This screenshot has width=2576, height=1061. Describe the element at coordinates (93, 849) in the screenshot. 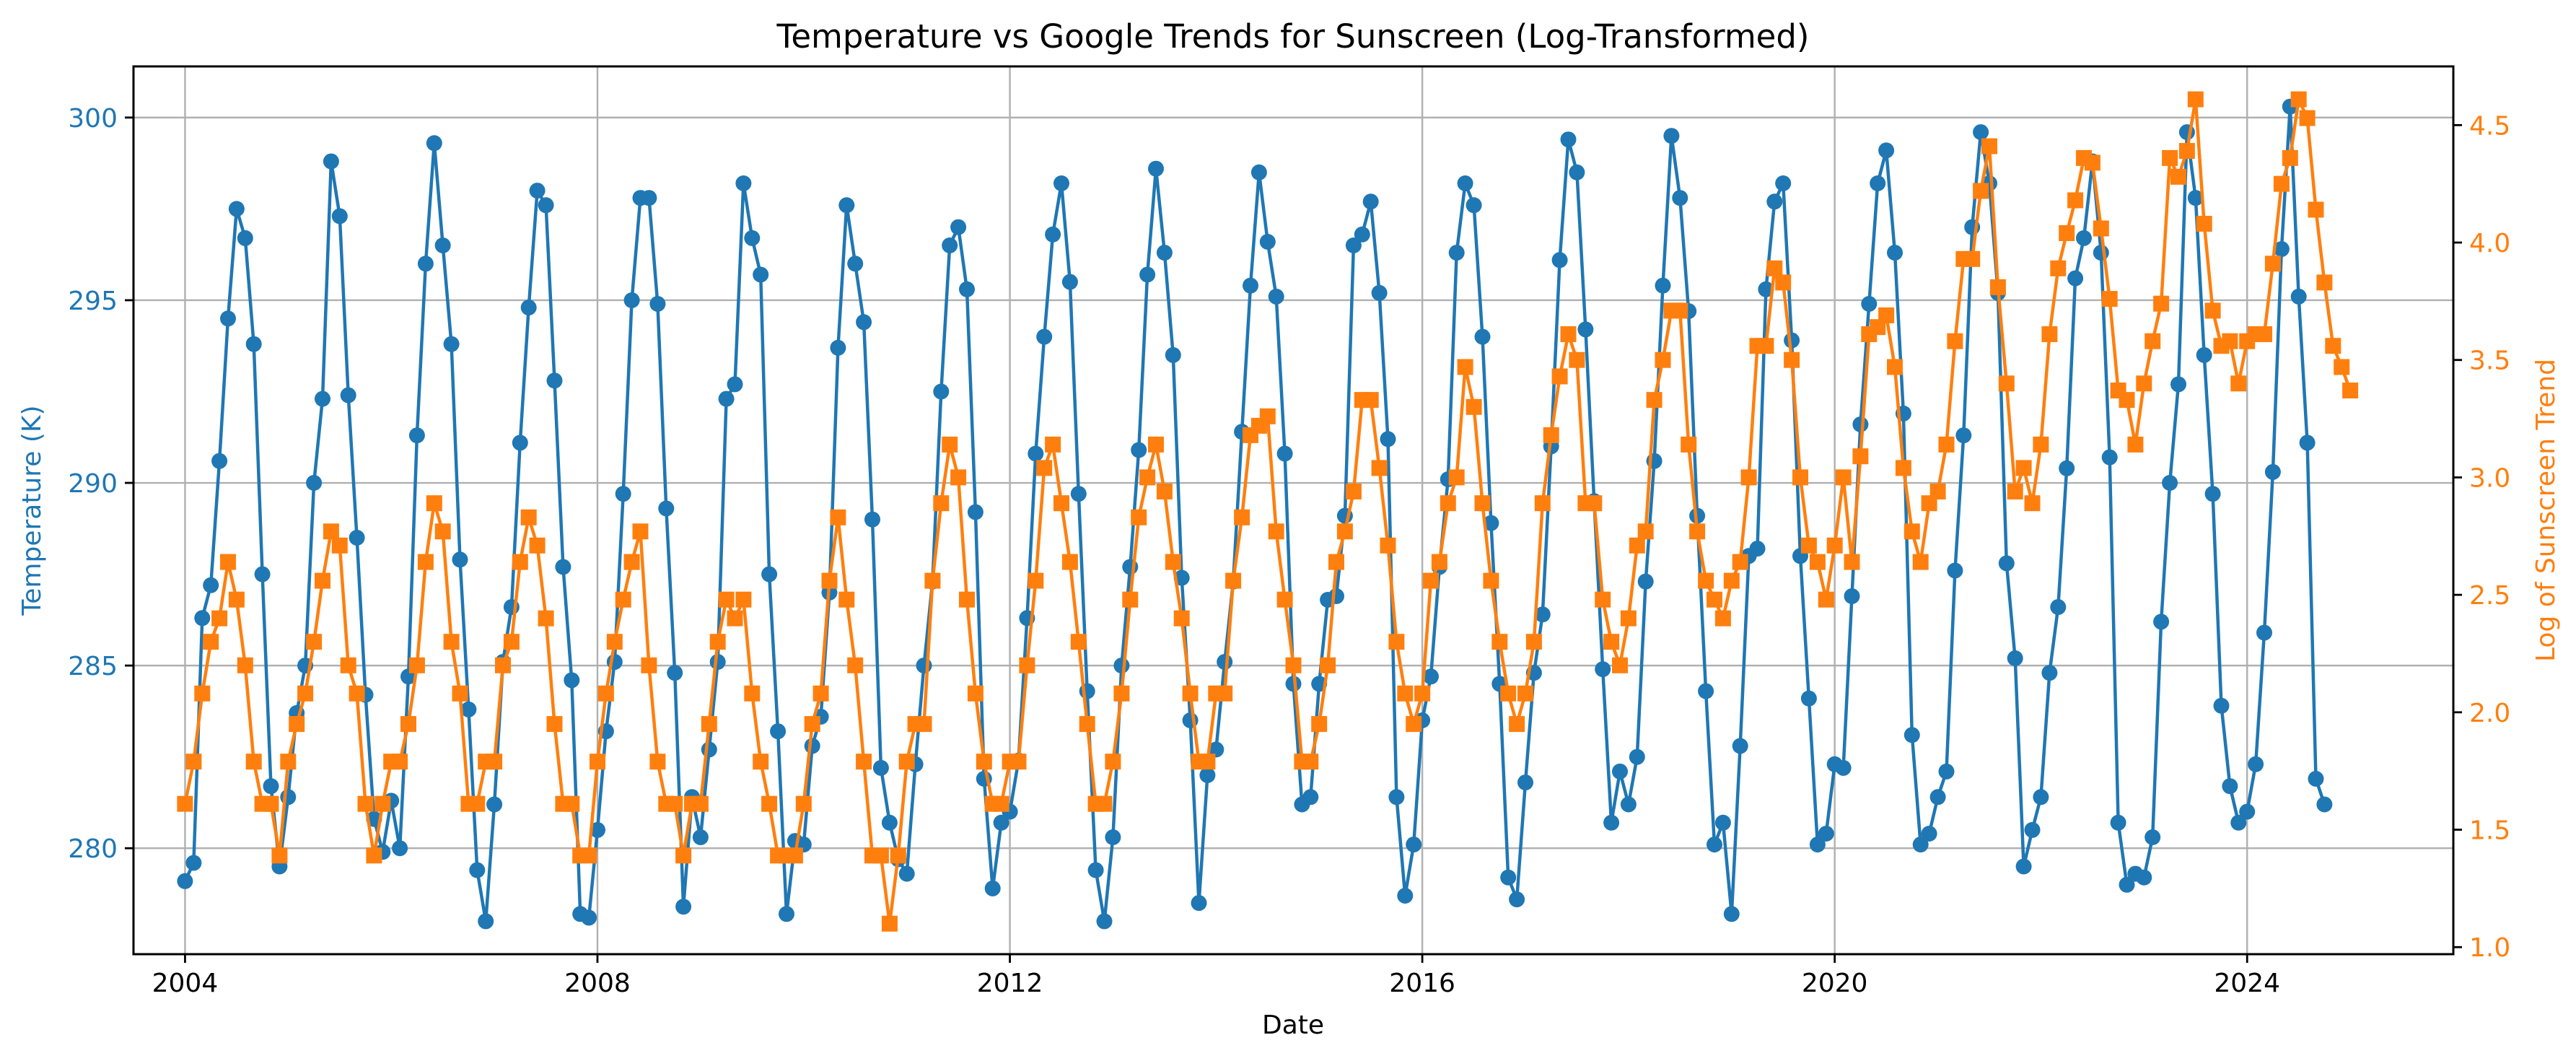

I see `y-left-tick-label: 280` at that location.